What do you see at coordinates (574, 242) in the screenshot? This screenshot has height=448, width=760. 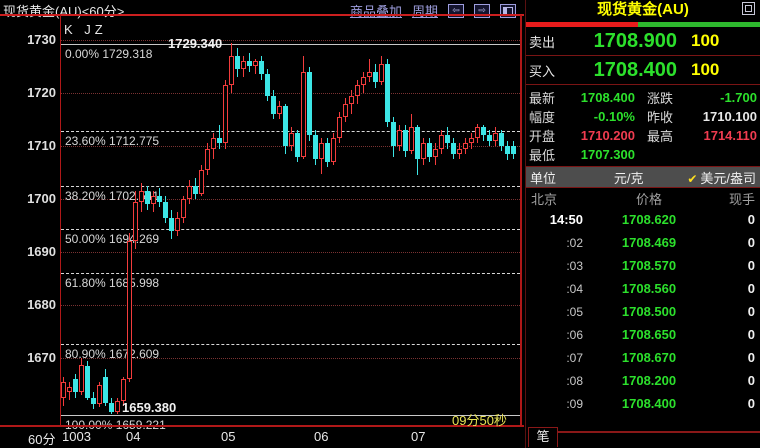 I see `tick-time: :02` at bounding box center [574, 242].